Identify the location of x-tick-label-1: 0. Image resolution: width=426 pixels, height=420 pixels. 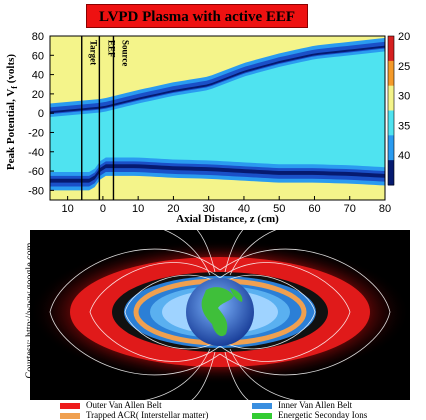
(103, 209).